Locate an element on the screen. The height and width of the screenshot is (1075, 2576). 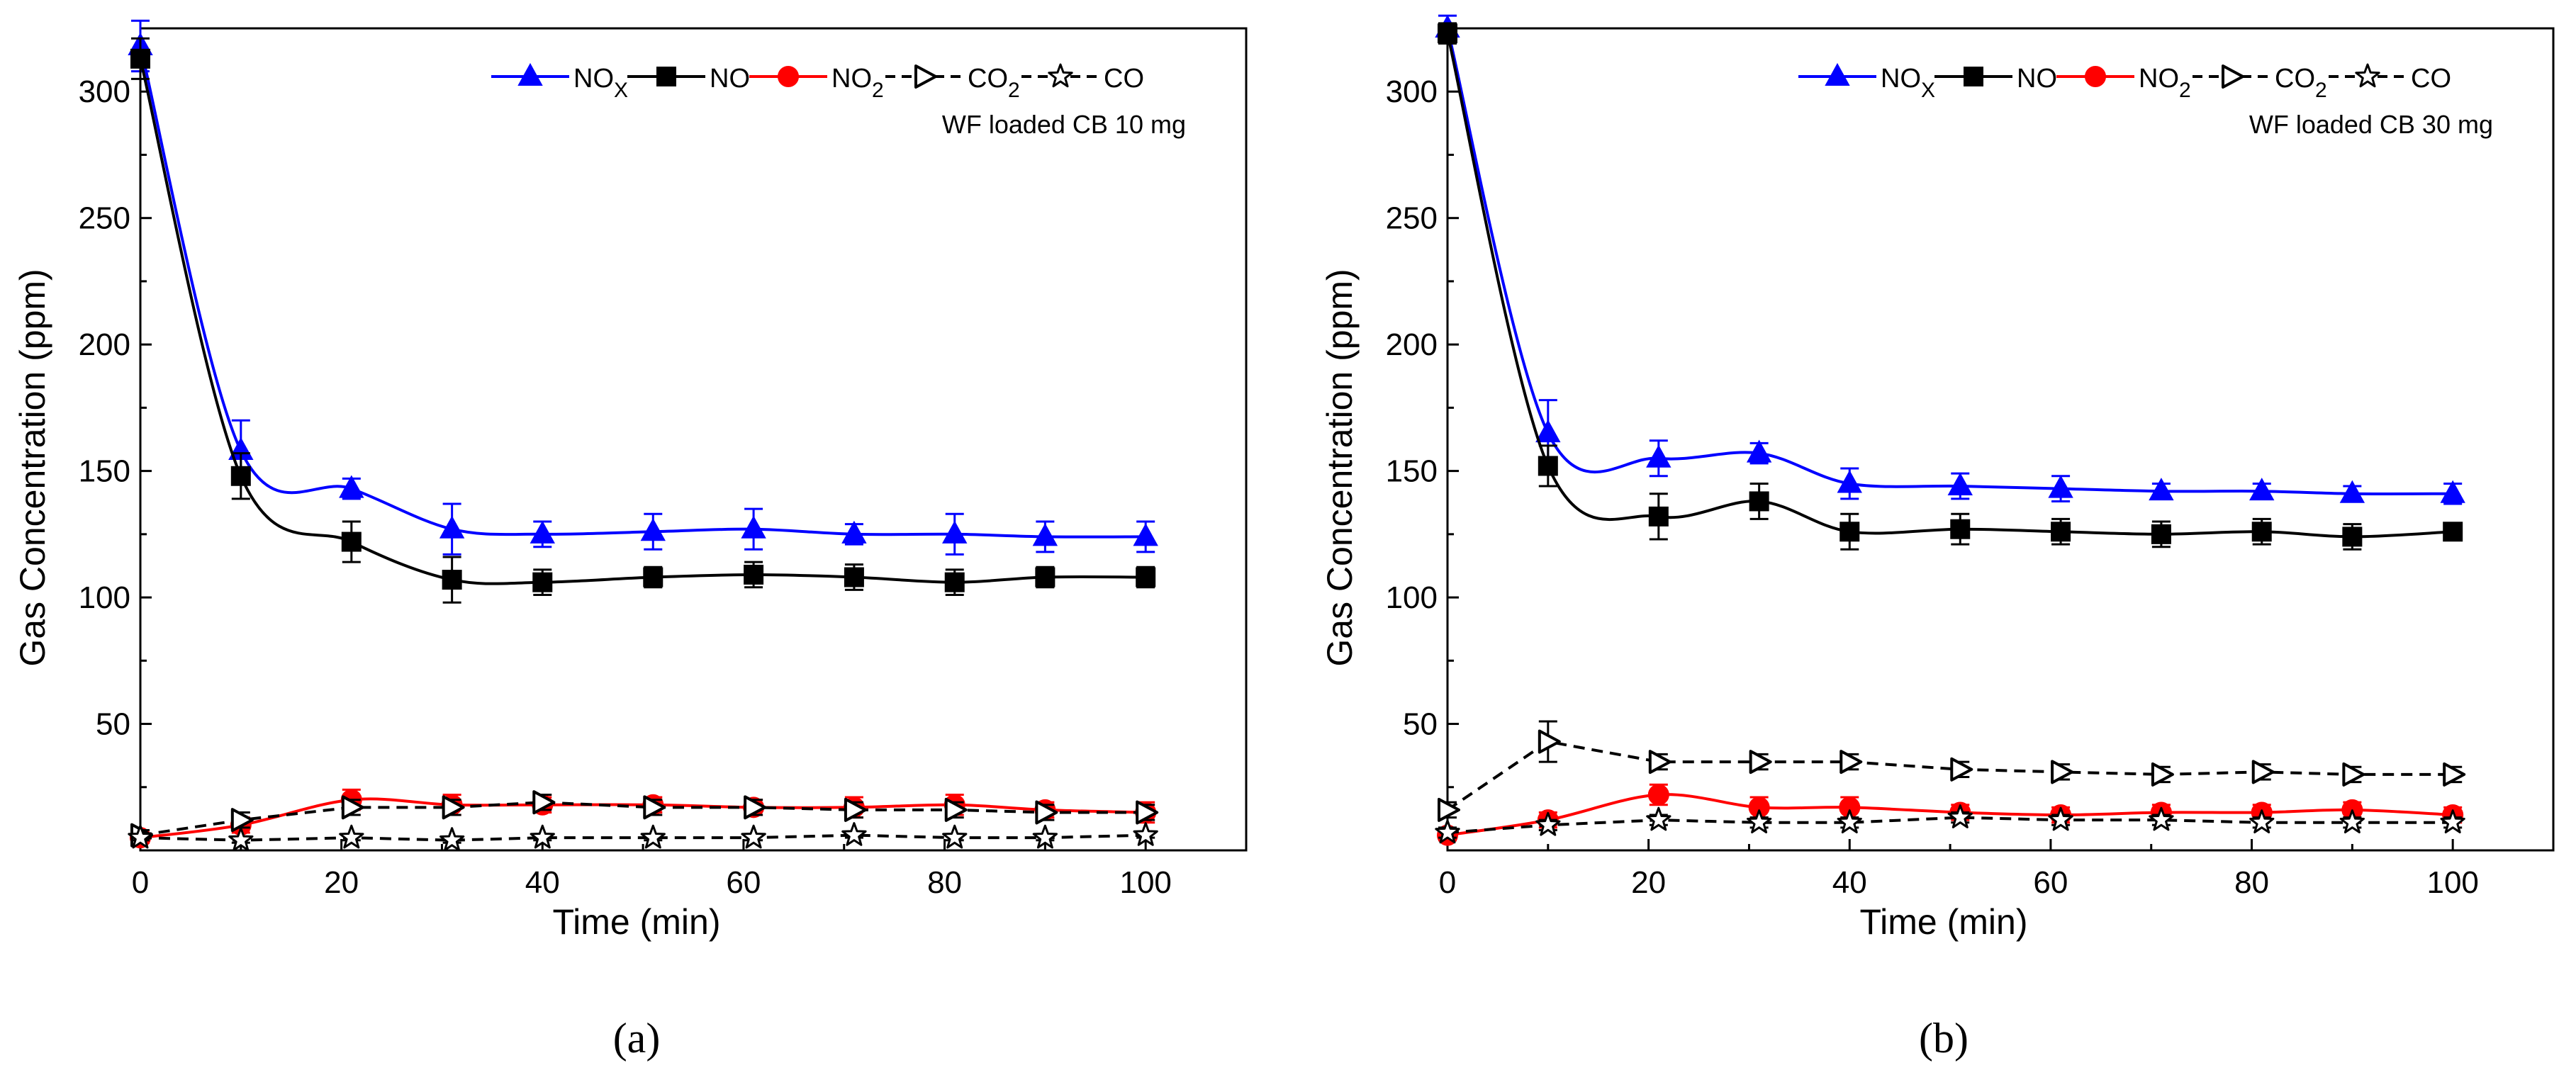
y-axis-title: Gas Concentration (ppm) is located at coordinates (33, 467).